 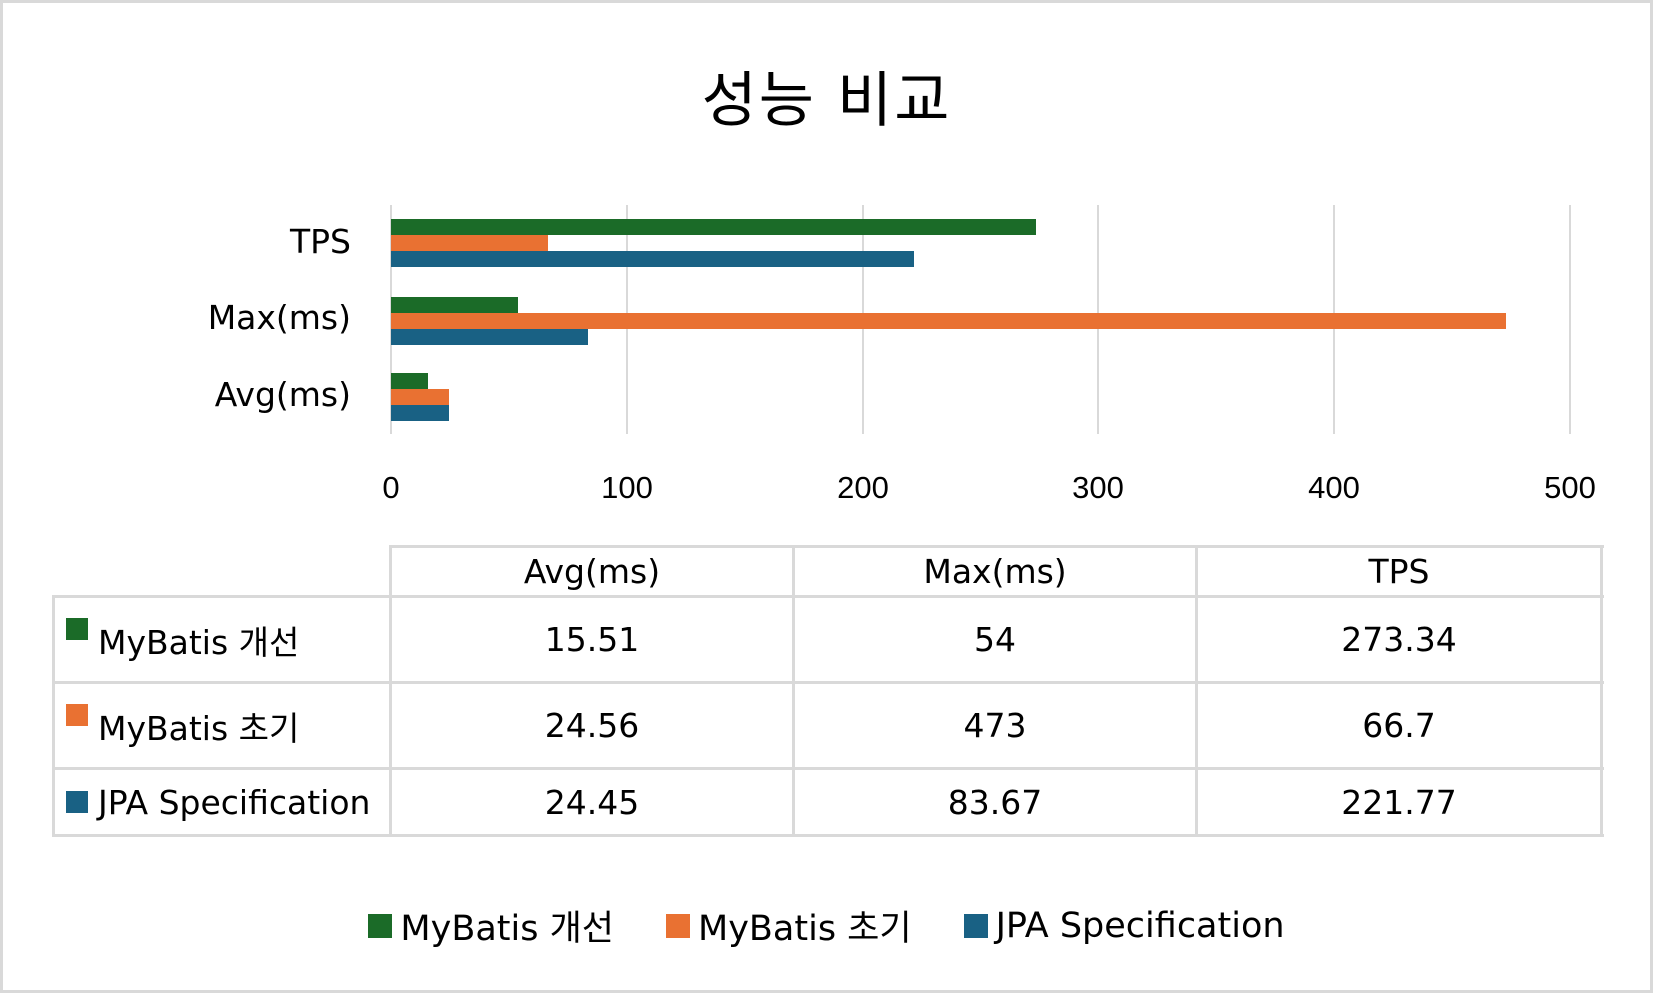 What do you see at coordinates (995, 725) in the screenshot?
I see `table-cell: 473` at bounding box center [995, 725].